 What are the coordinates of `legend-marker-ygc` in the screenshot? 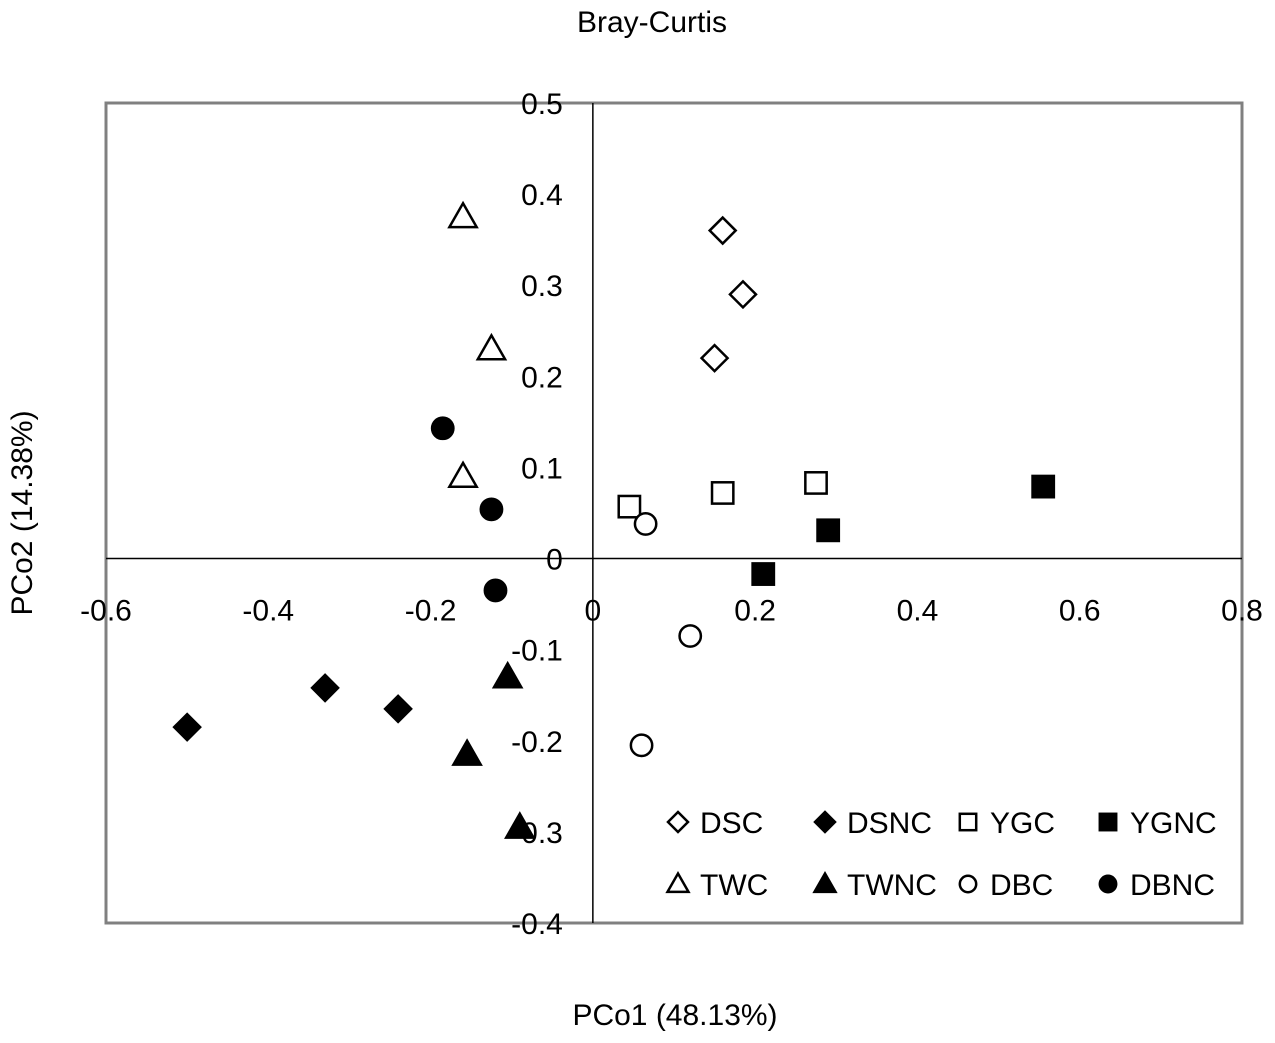 It's located at (968, 822).